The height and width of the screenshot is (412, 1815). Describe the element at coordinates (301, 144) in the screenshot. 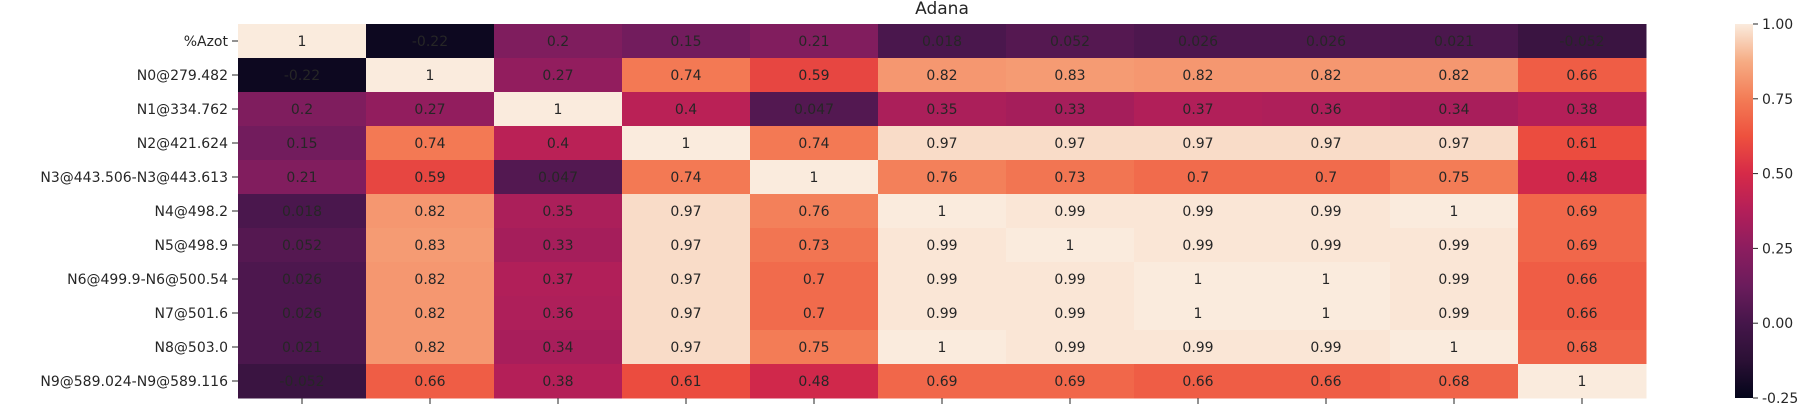

I see `cell-annotation: 0.15` at that location.